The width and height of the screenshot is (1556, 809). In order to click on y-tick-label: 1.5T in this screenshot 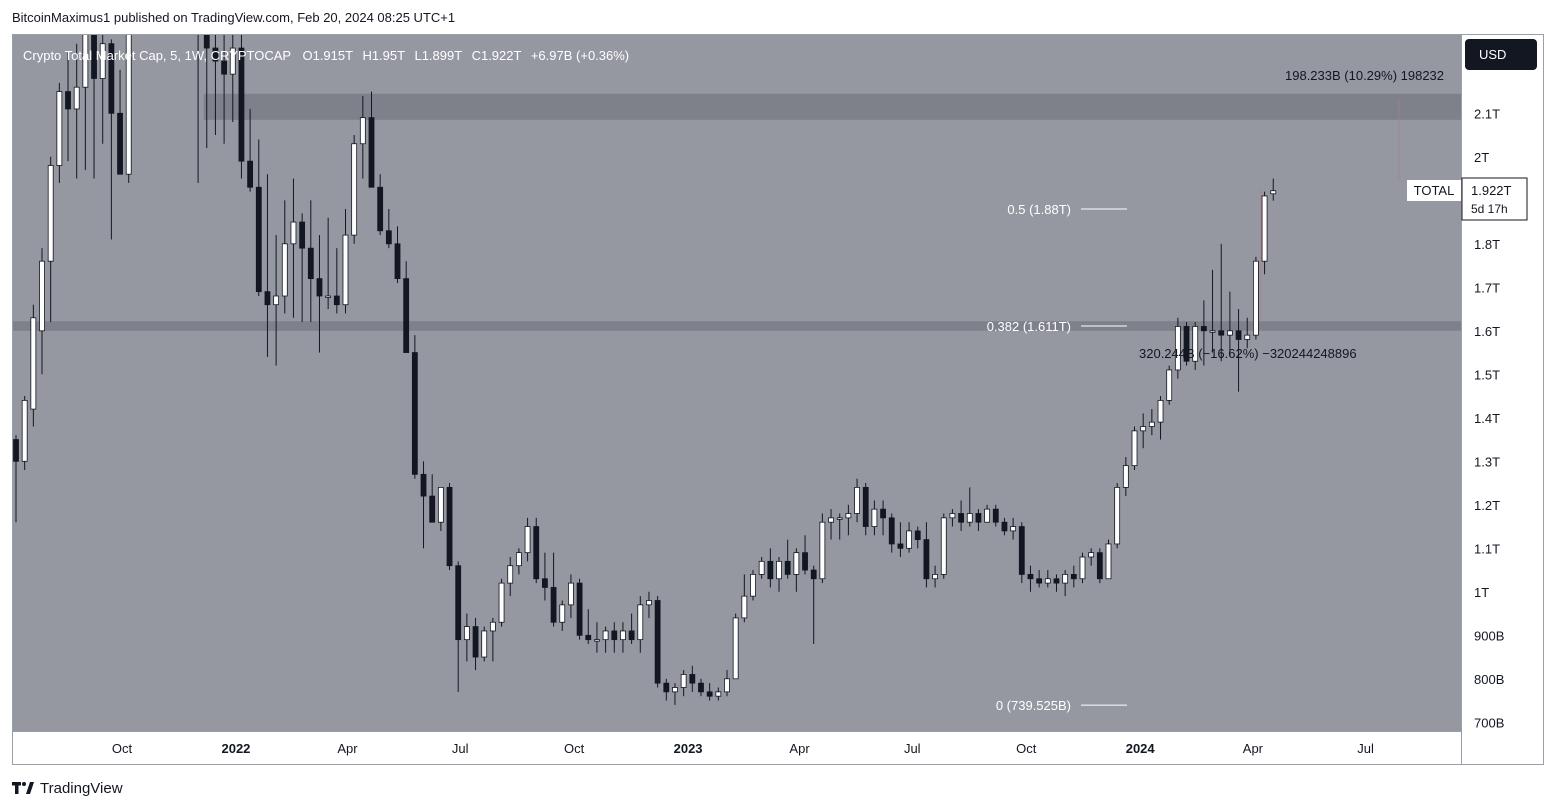, I will do `click(1487, 374)`.